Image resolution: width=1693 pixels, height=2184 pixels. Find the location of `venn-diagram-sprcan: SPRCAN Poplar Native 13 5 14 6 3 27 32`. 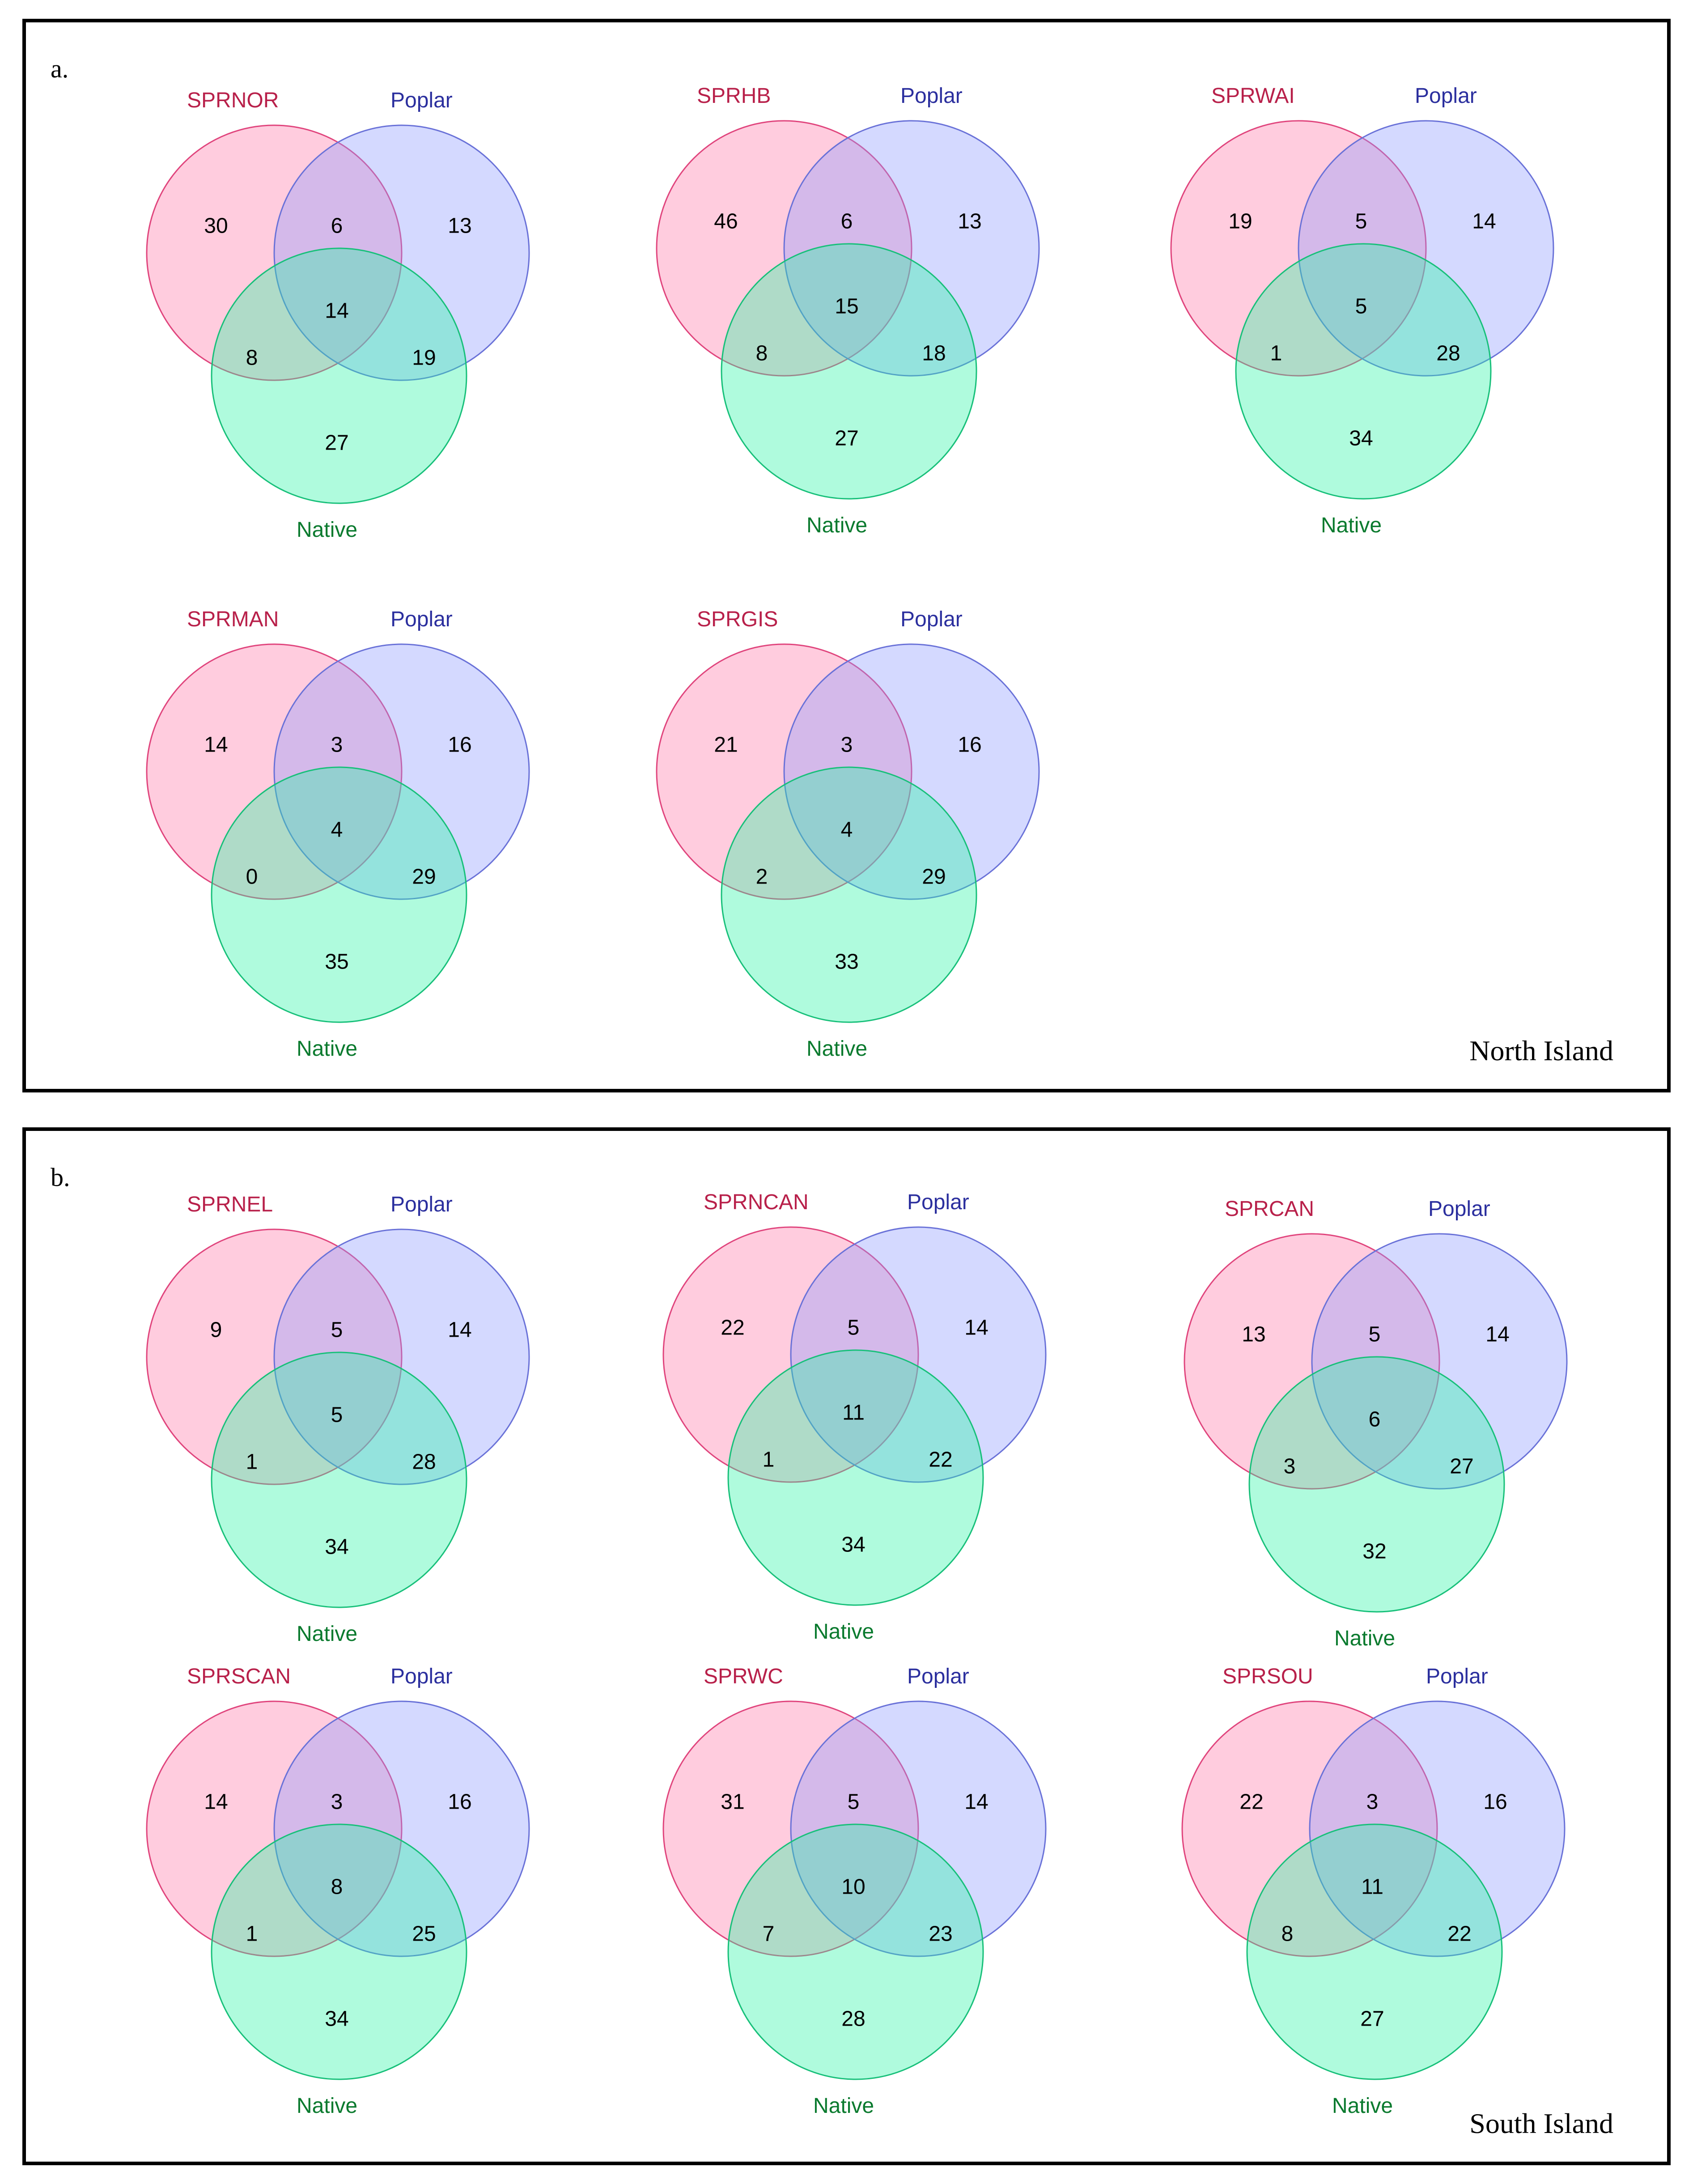

venn-diagram-sprcan: SPRCAN Poplar Native 13 5 14 6 3 27 32 is located at coordinates (1376, 1423).